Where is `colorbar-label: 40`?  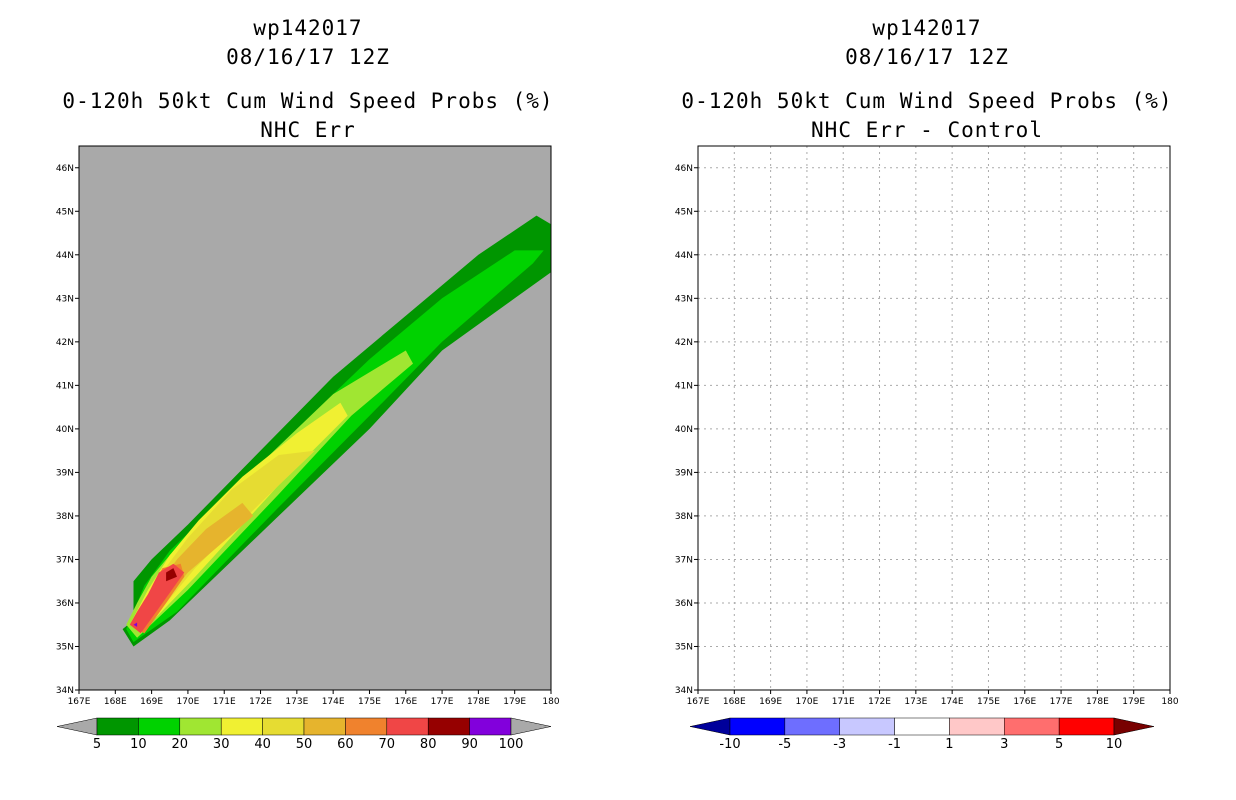 colorbar-label: 40 is located at coordinates (262, 744).